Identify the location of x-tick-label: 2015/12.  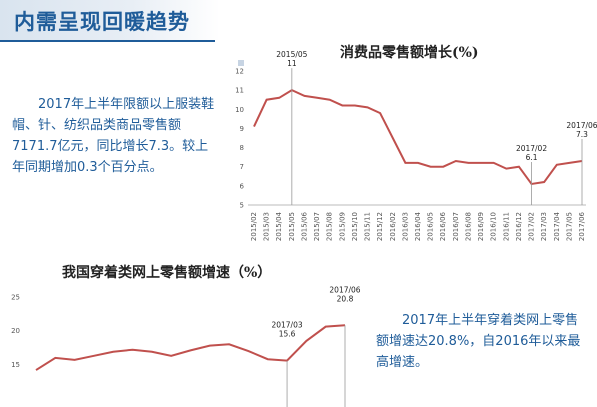
(380, 226).